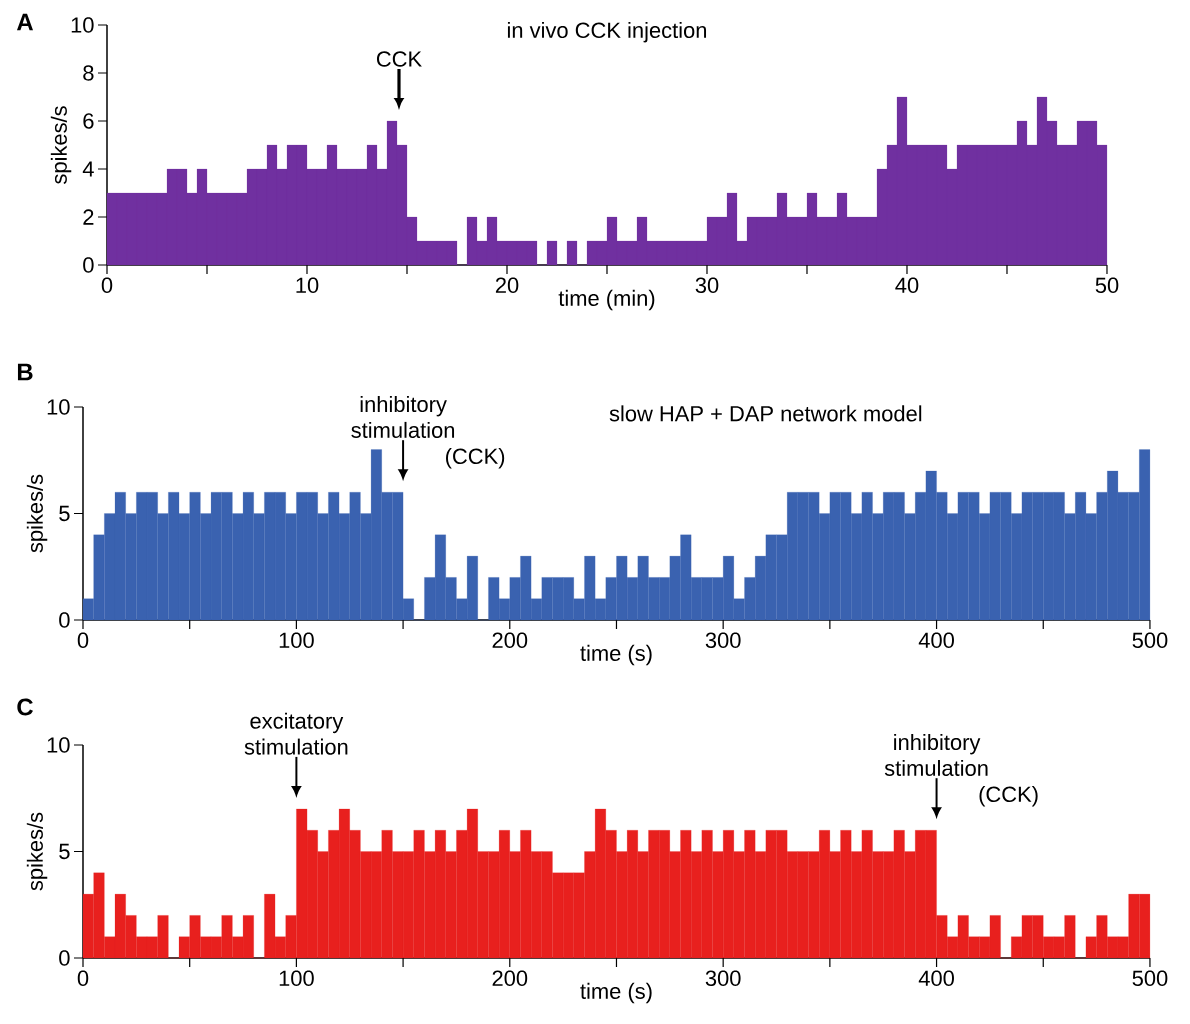  What do you see at coordinates (607, 32) in the screenshot?
I see `chart-title: in vivo CCK injection` at bounding box center [607, 32].